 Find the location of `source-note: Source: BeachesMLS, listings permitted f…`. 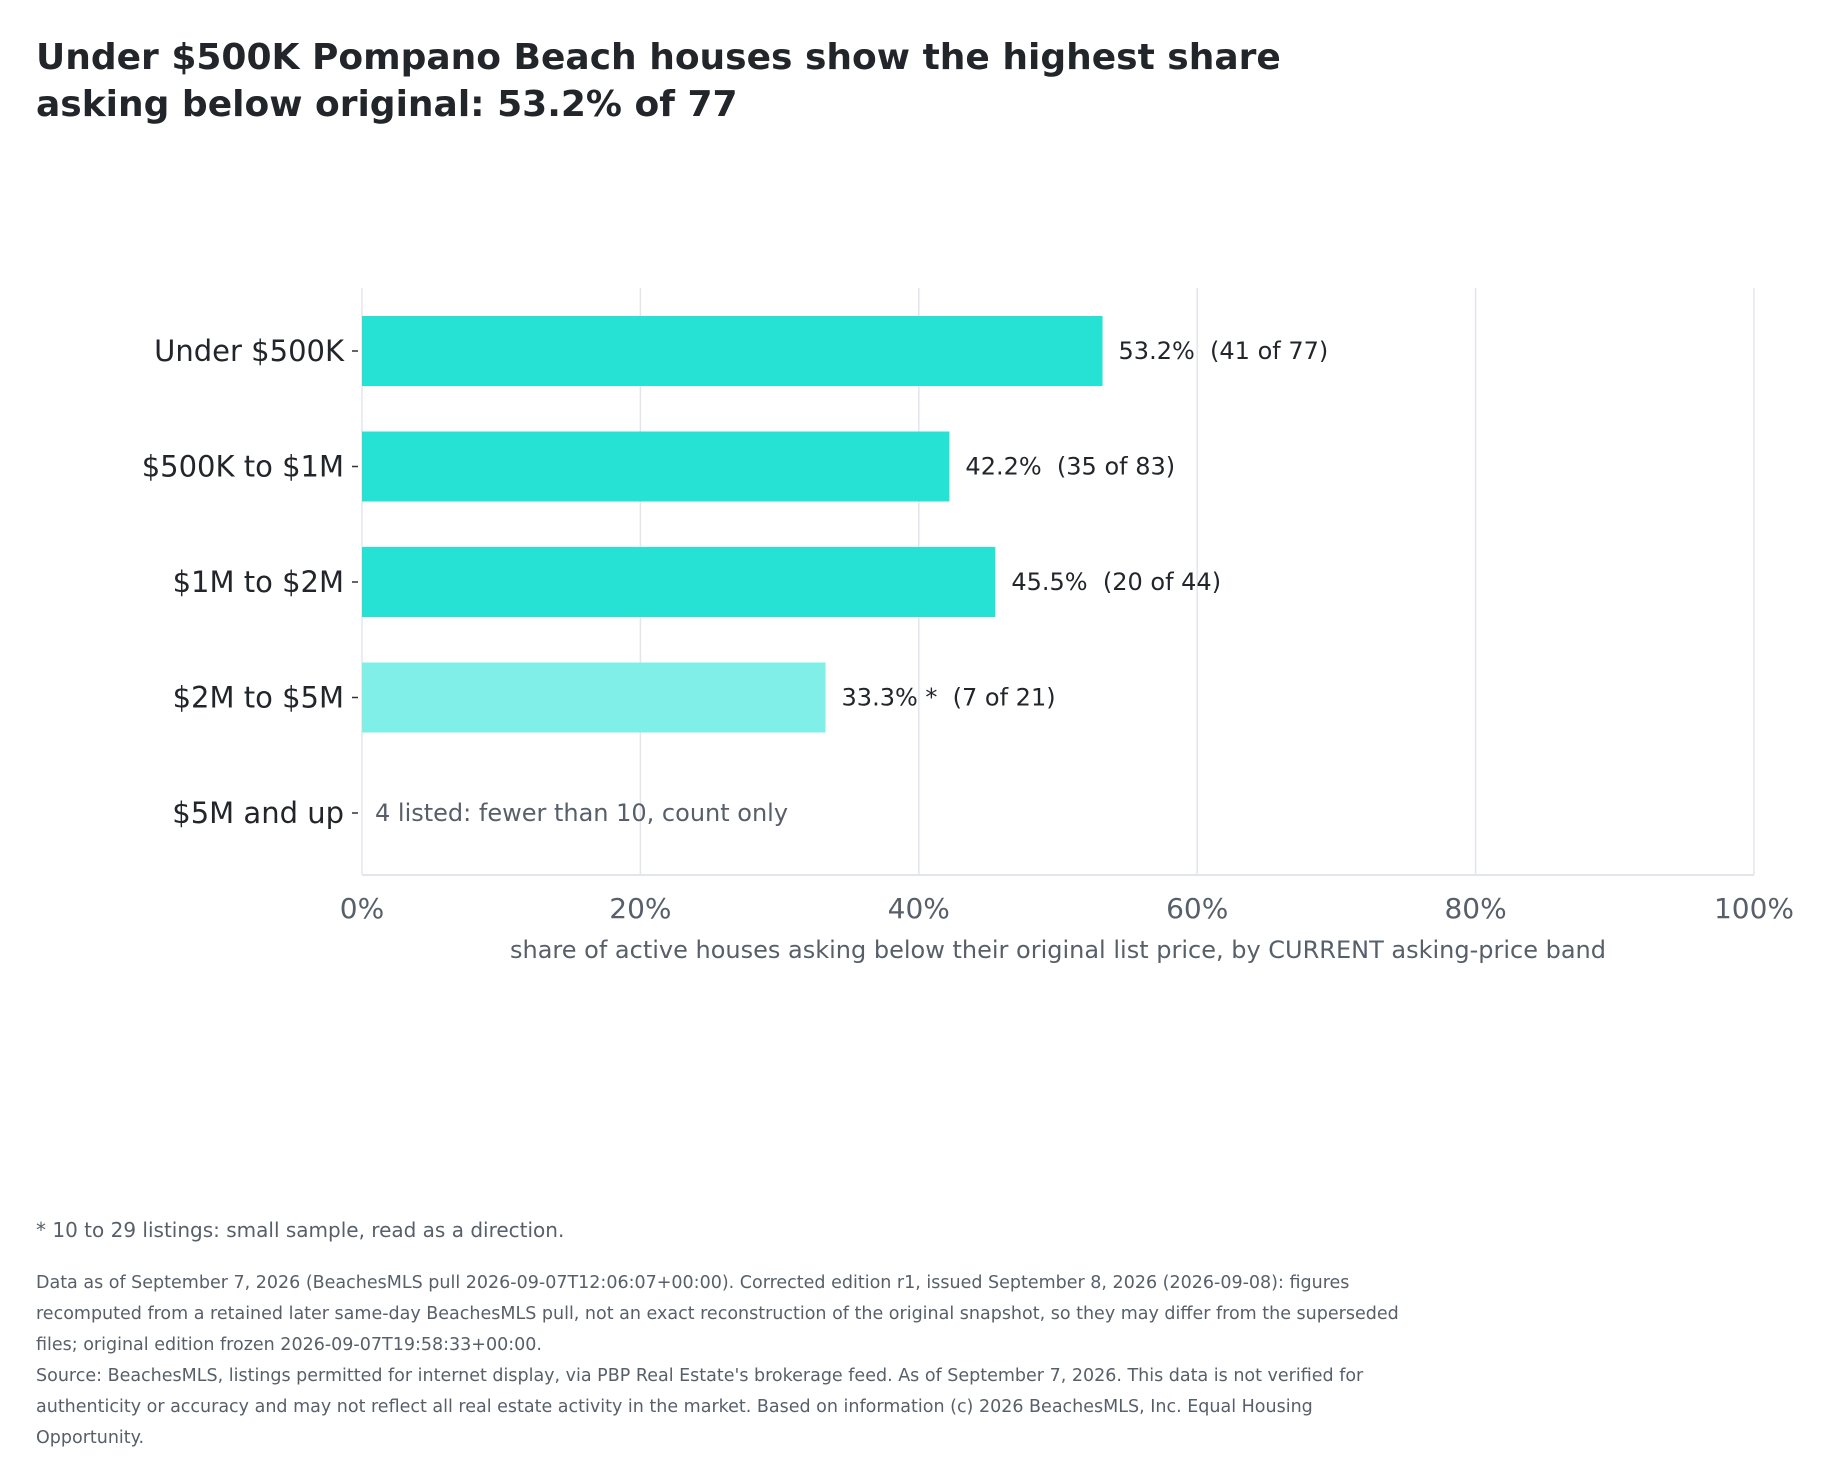

source-note: Source: BeachesMLS, listings permitted f… is located at coordinates (700, 1407).